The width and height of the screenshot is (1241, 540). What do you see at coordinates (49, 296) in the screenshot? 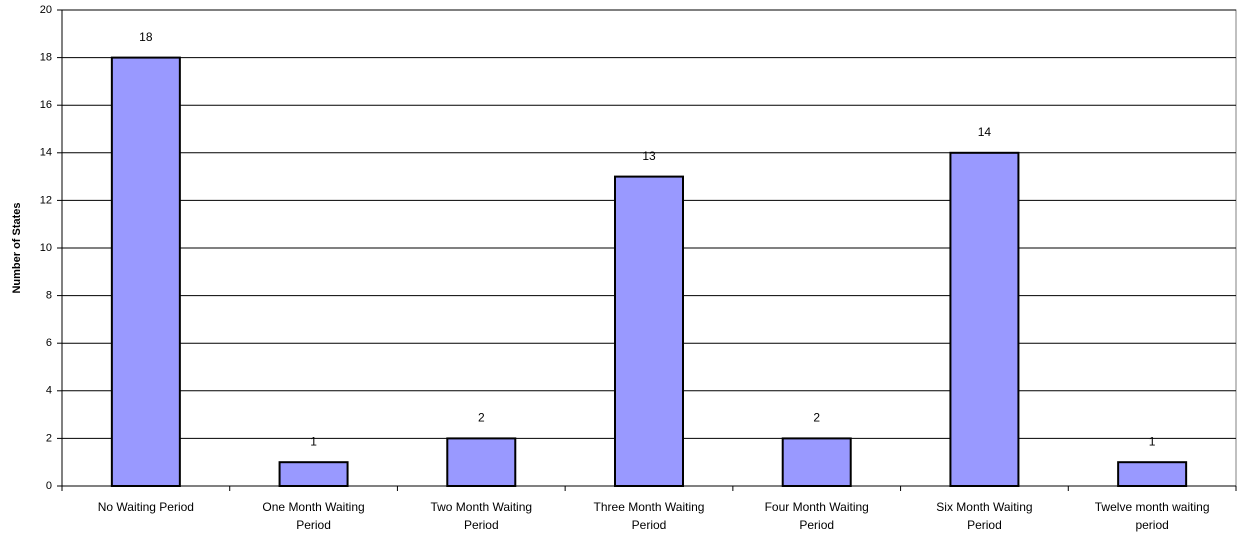
I see `y-tick-label: 8` at bounding box center [49, 296].